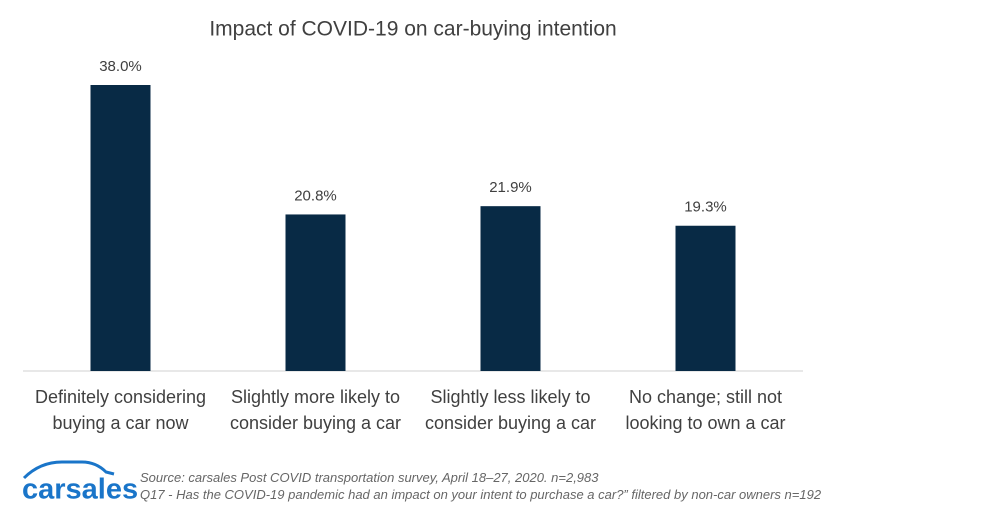  Describe the element at coordinates (120, 410) in the screenshot. I see `x-tick-label: Definitely considering buying a car now` at that location.